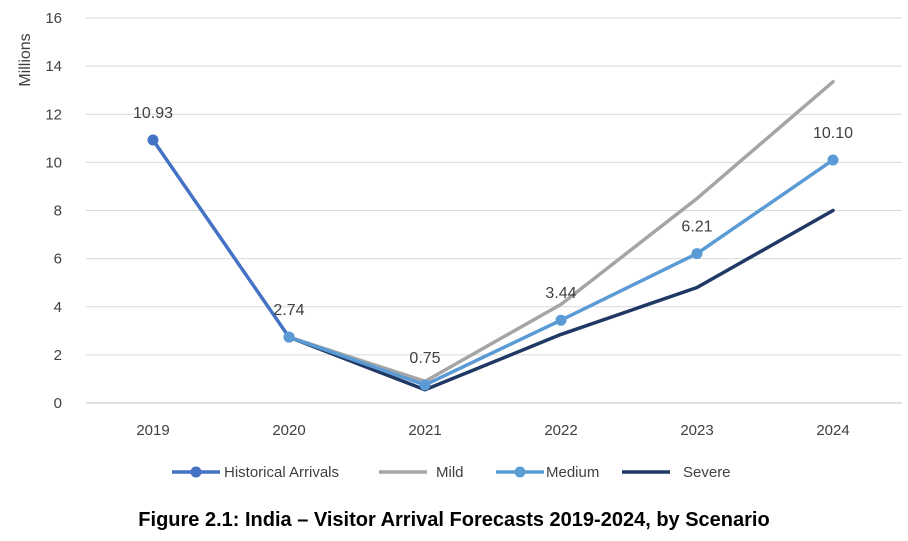  What do you see at coordinates (25, 59) in the screenshot?
I see `y-axis-label: Millions` at bounding box center [25, 59].